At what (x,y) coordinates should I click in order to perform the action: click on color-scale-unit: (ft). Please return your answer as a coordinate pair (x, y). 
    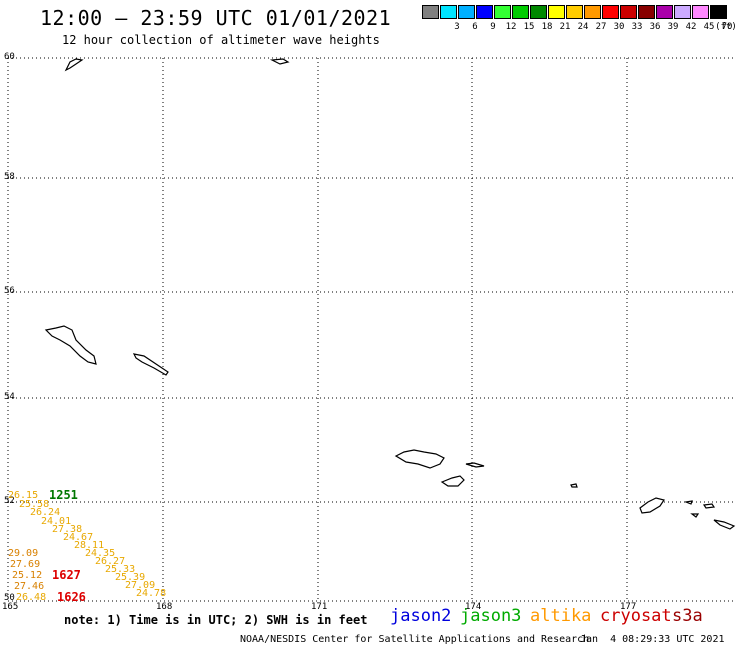
    Looking at the image, I should click on (726, 27).